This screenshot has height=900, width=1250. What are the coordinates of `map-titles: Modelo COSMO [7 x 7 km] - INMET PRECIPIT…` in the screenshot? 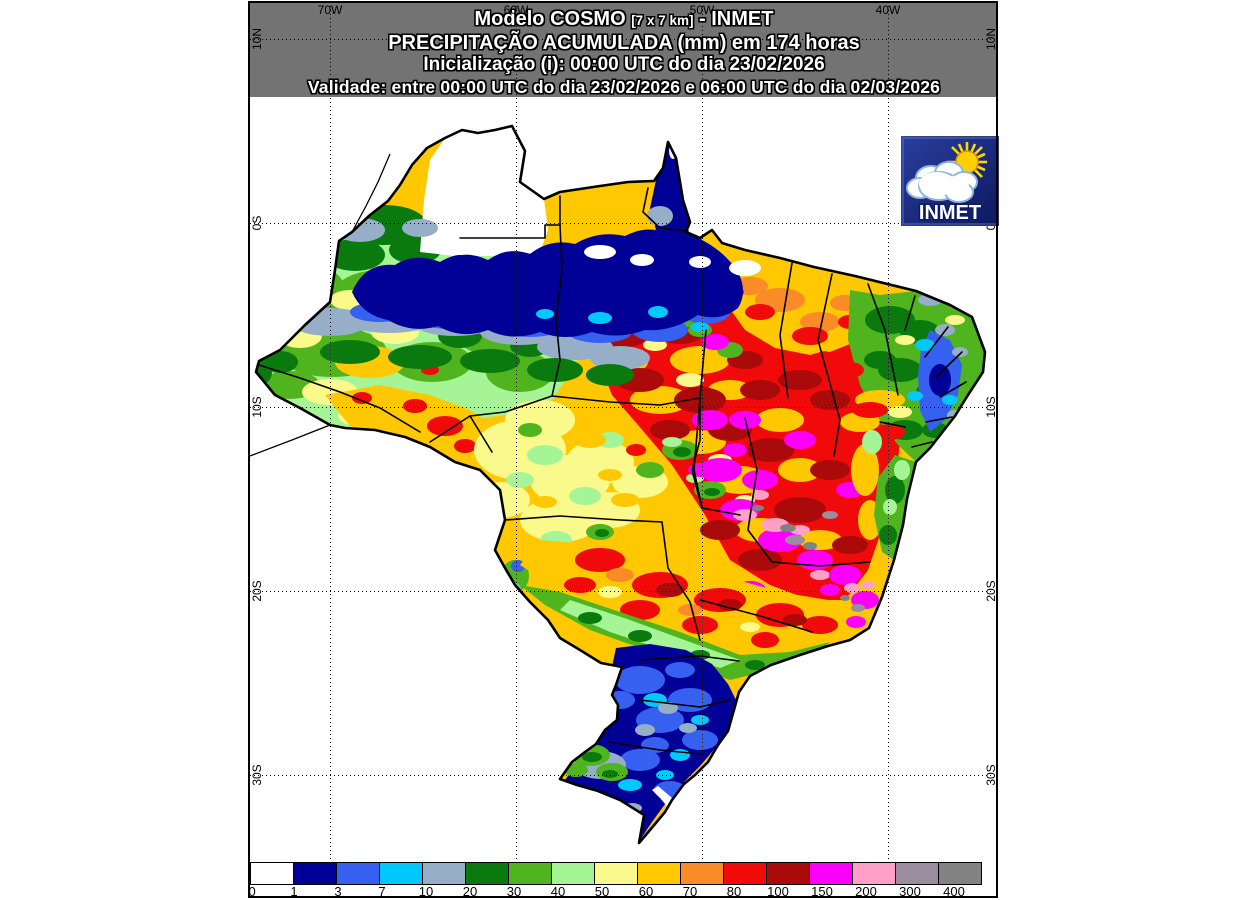 It's located at (624, 50).